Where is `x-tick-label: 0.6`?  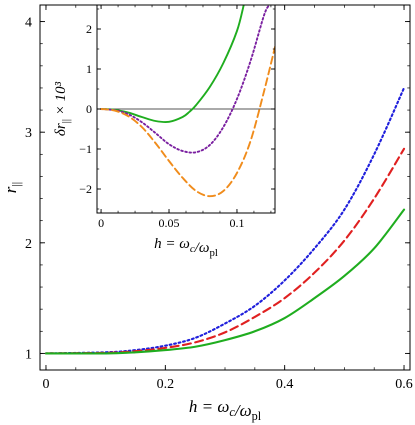
x-tick-label: 0.6 is located at coordinates (404, 384).